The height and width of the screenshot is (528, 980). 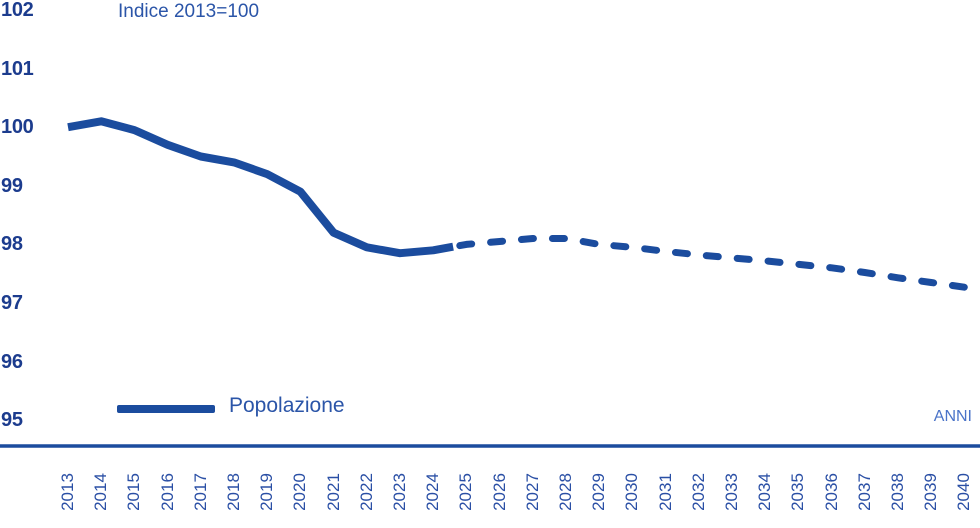 I want to click on y-tick-label: 101, so click(x=17, y=68).